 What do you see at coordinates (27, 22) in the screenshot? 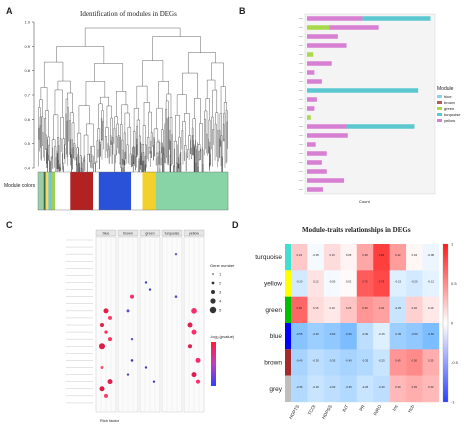
I see `y-tick-label: 1.0` at bounding box center [27, 22].